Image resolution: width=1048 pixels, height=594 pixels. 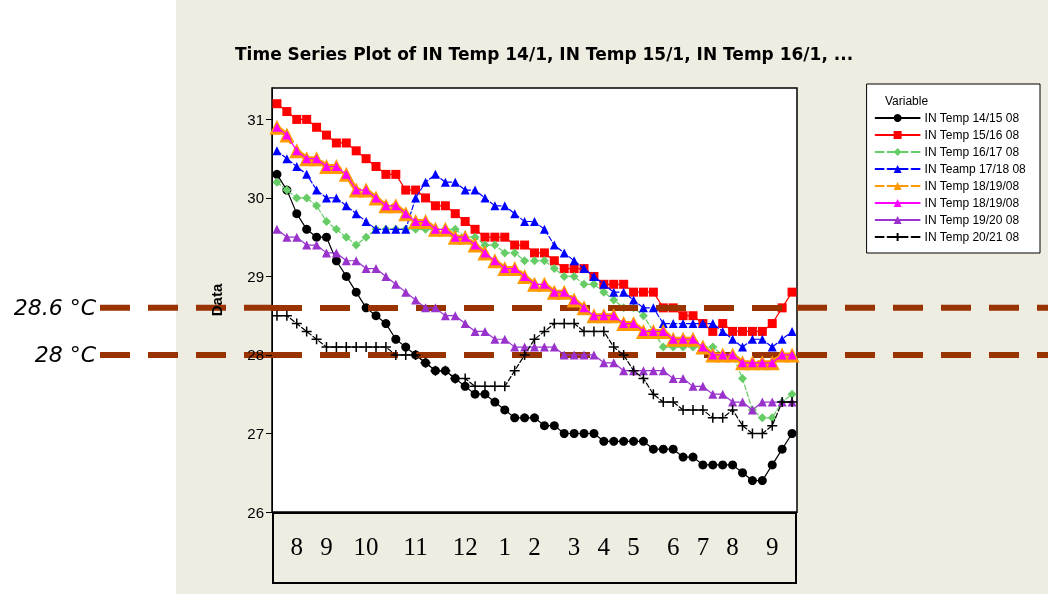 What do you see at coordinates (972, 118) in the screenshot?
I see `legend-label: IN Temp 14/15 08` at bounding box center [972, 118].